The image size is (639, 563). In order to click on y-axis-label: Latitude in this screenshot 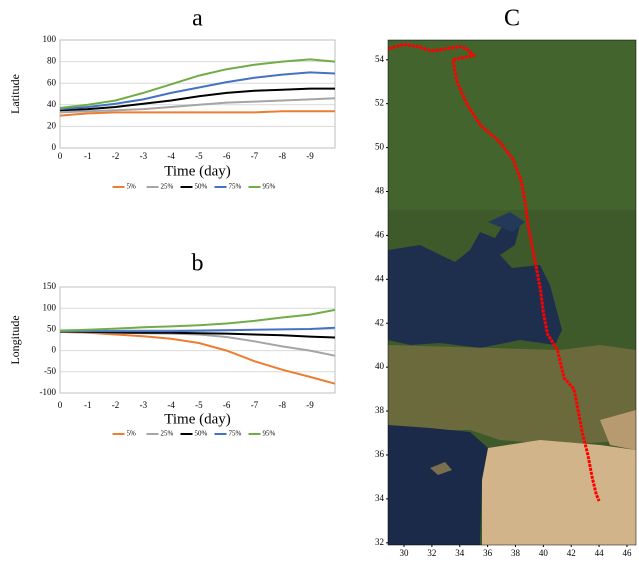, I will do `click(15, 94)`.